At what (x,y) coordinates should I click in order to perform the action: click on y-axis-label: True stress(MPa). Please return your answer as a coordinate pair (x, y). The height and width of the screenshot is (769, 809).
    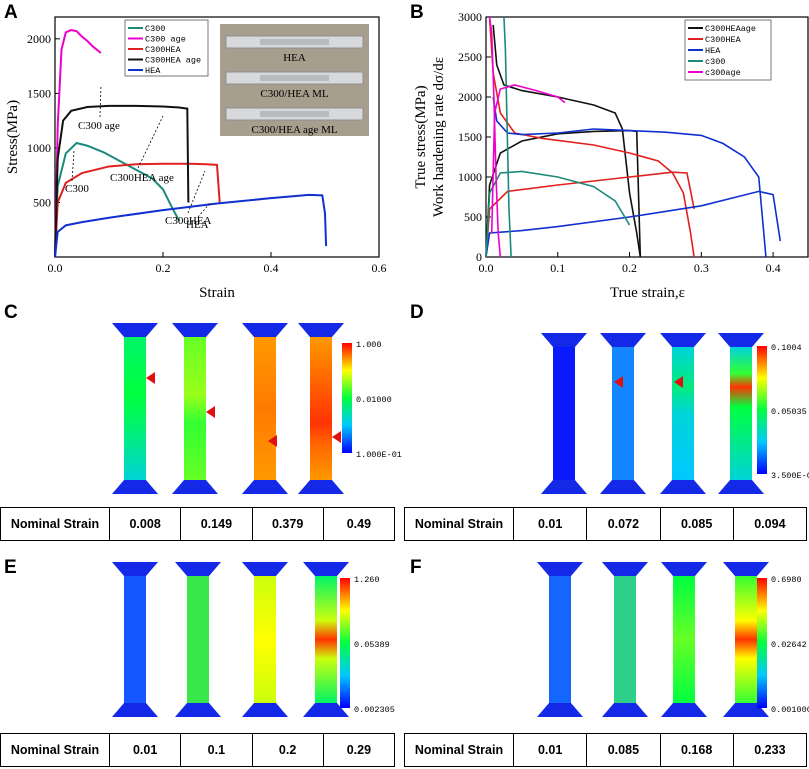
    Looking at the image, I should click on (421, 136).